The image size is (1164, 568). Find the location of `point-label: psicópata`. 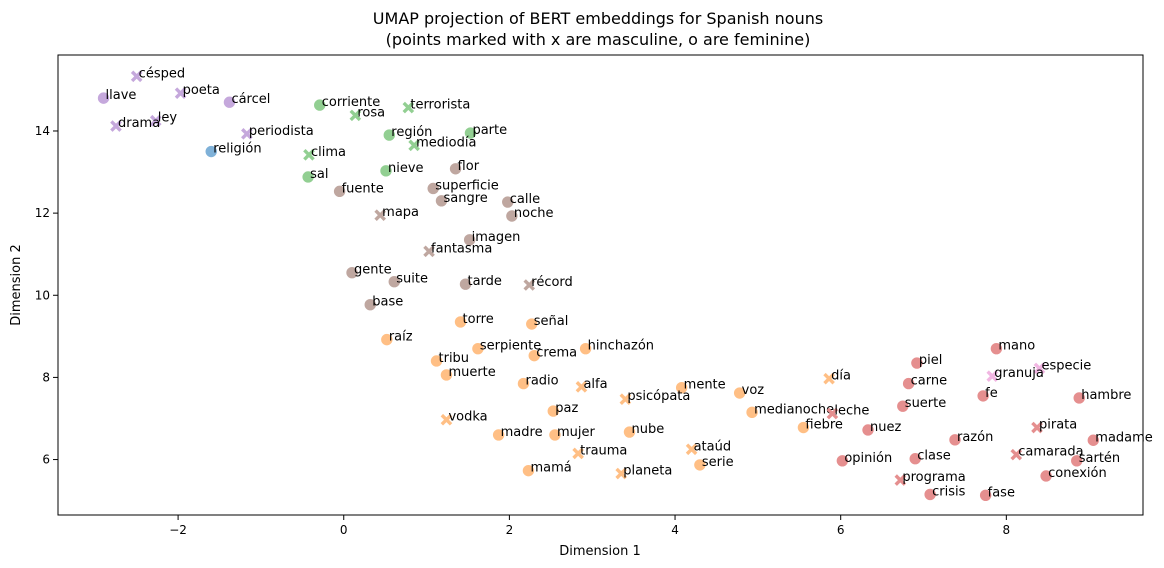

point-label: psicópata is located at coordinates (658, 396).